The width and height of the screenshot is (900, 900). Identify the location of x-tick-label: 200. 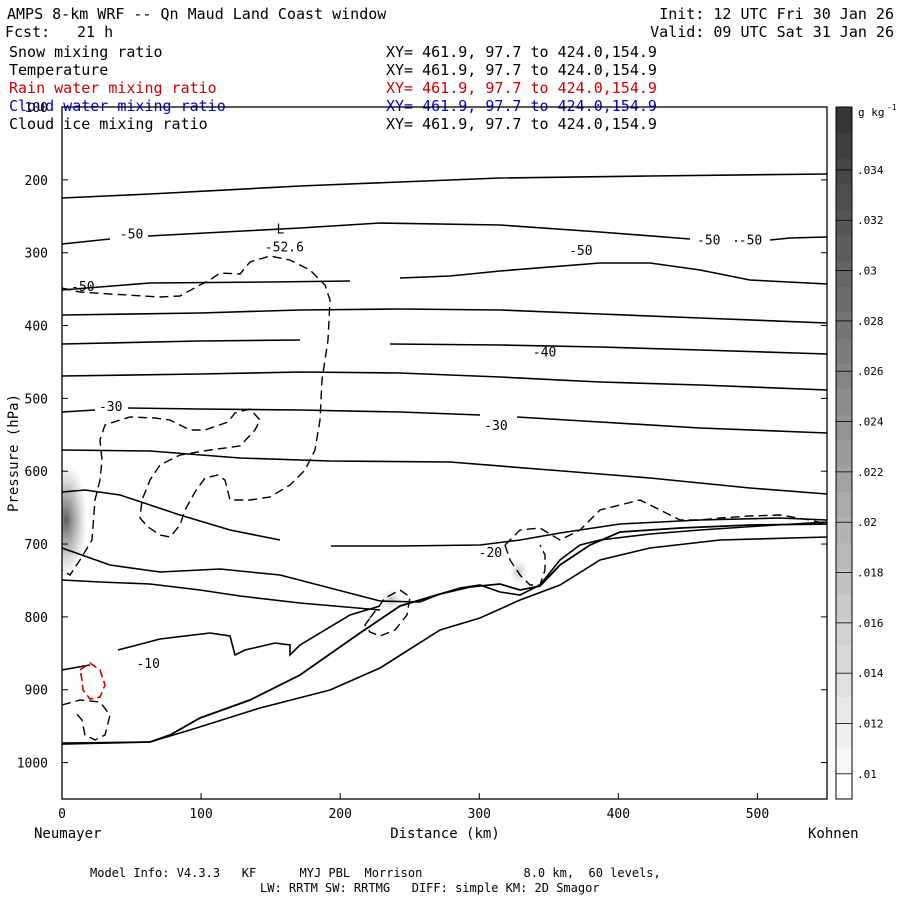
(339, 814).